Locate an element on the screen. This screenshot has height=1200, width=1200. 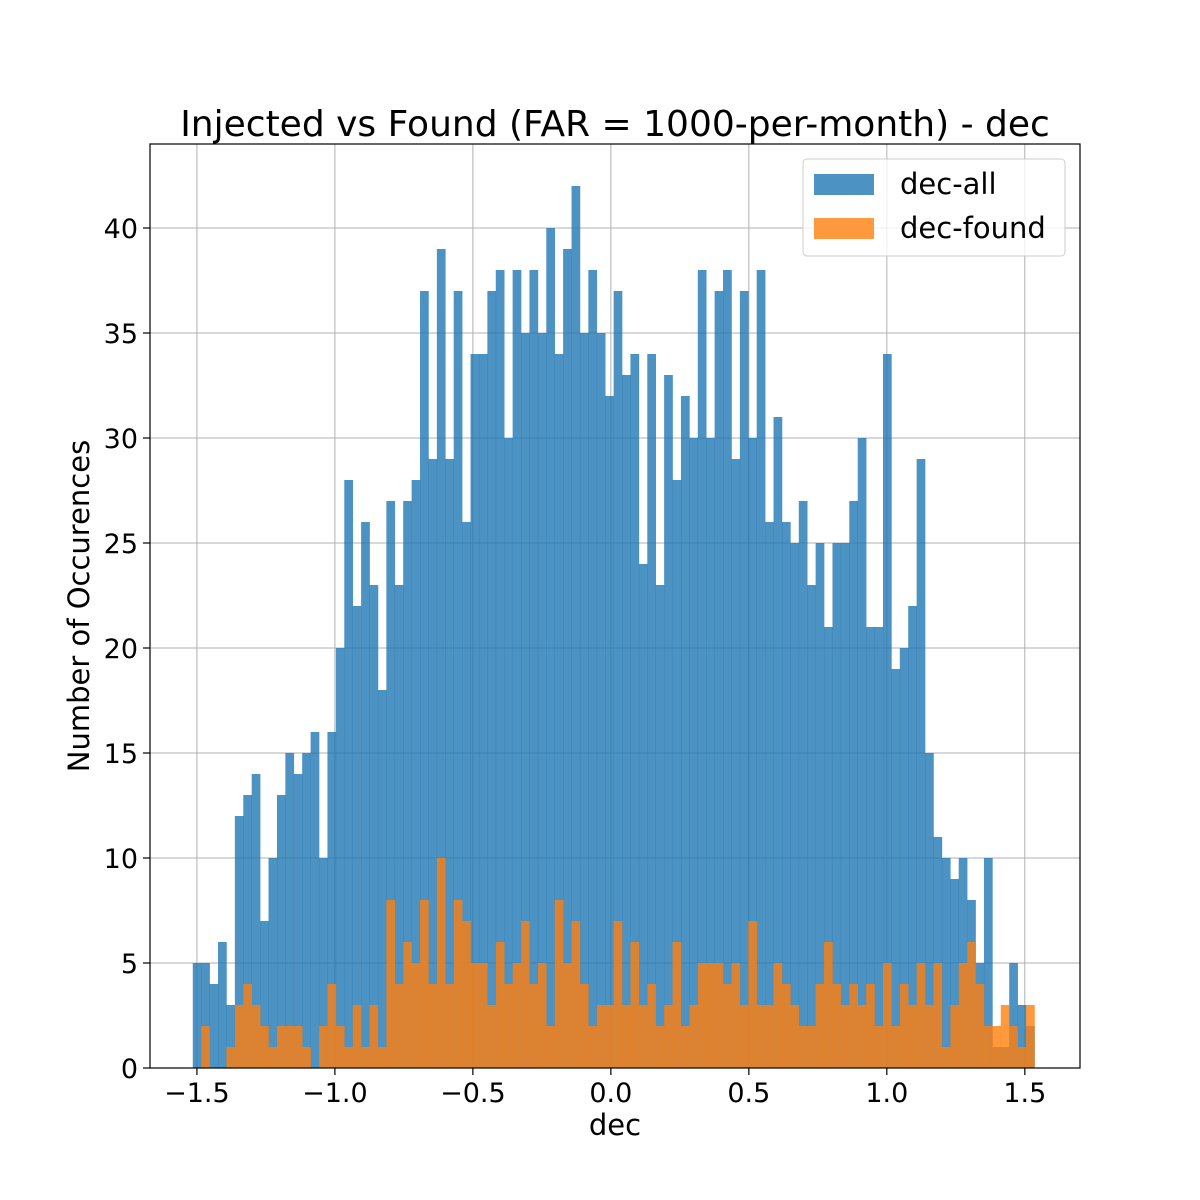
legend-swatch-dec-found is located at coordinates (844, 228).